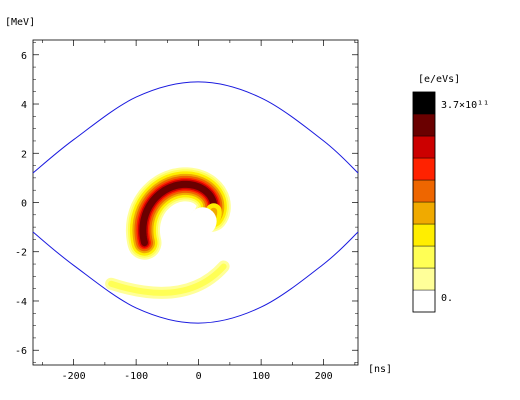  I want to click on x-tick-label: 100, so click(261, 376).